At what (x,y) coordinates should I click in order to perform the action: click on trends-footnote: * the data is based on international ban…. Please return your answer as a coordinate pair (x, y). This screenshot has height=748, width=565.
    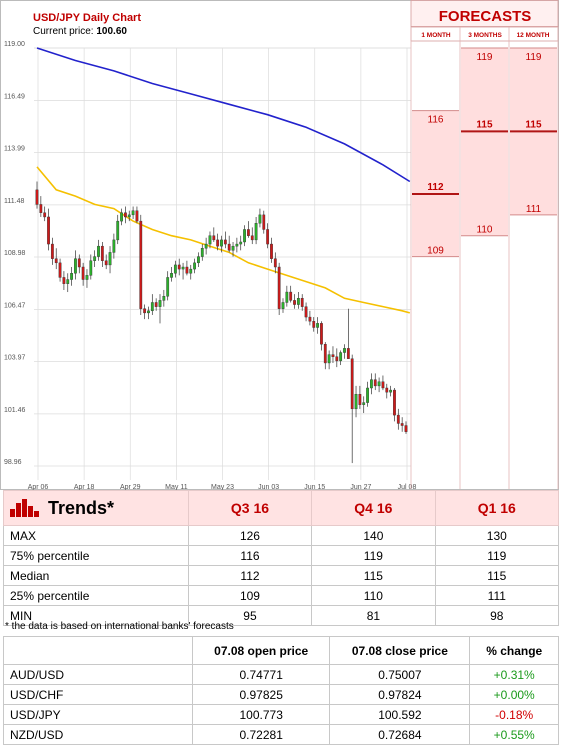
    Looking at the image, I should click on (119, 626).